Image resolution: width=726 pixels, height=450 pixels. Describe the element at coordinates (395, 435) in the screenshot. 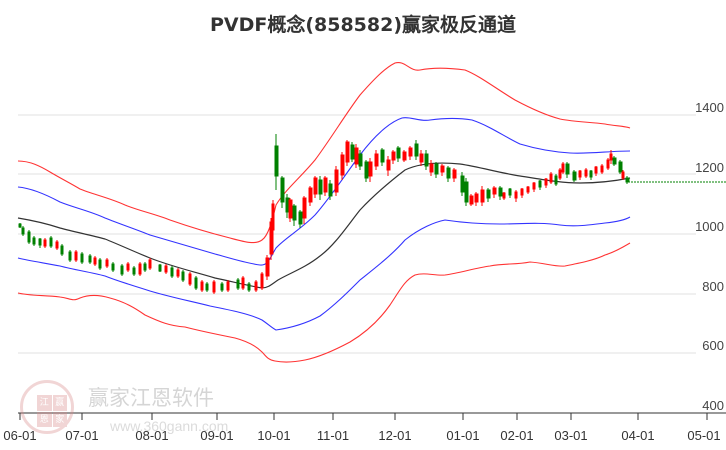

I see `x-tick-label: 12-01` at that location.